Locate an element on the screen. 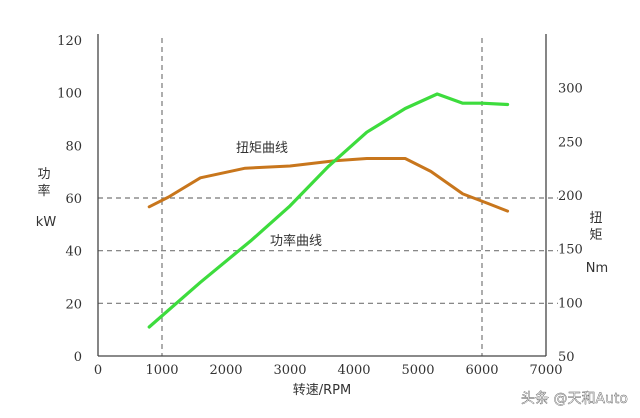  watermark-text: 头条 @天和Auto is located at coordinates (574, 398).